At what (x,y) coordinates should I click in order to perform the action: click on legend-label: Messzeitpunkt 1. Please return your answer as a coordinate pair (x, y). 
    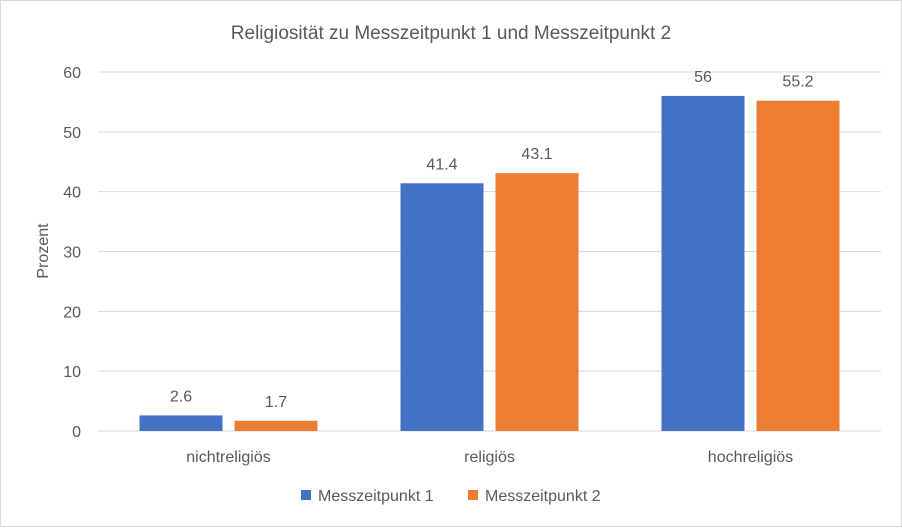
    Looking at the image, I should click on (376, 496).